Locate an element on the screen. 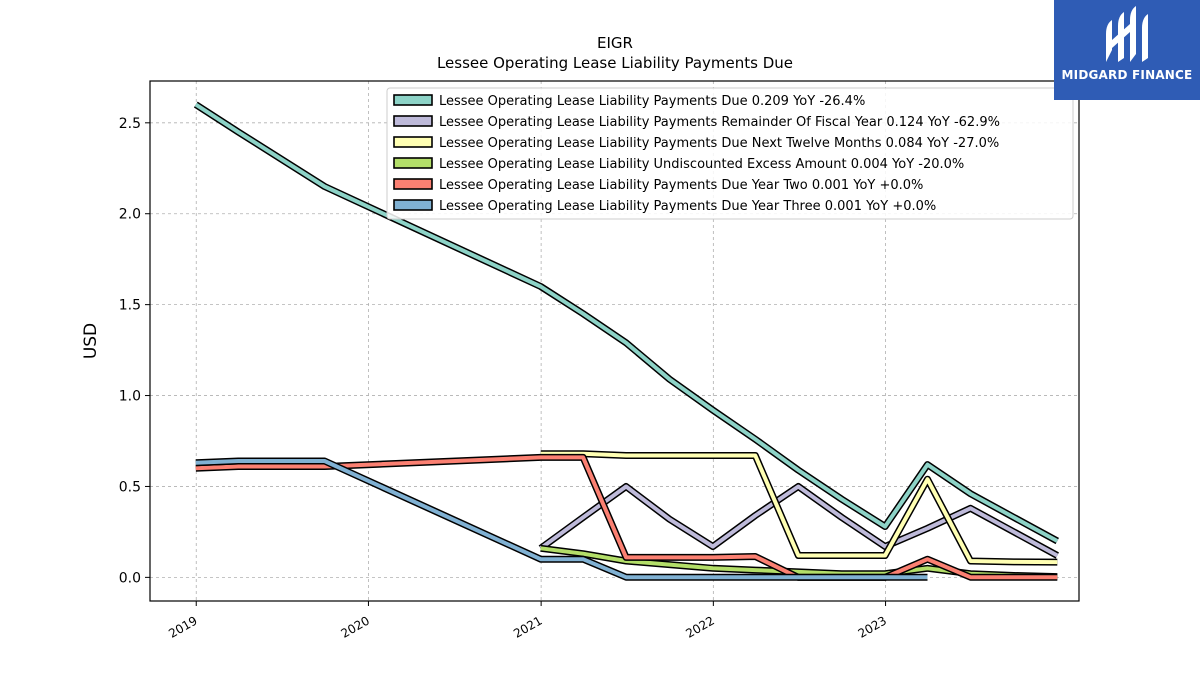  y-axis-label: USD is located at coordinates (91, 341).